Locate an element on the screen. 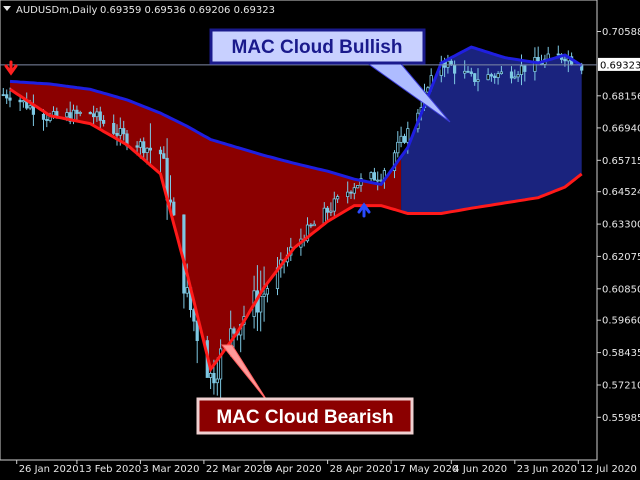  symbol-timeframe-label: AUDUSDm,Daily is located at coordinates (57, 10).